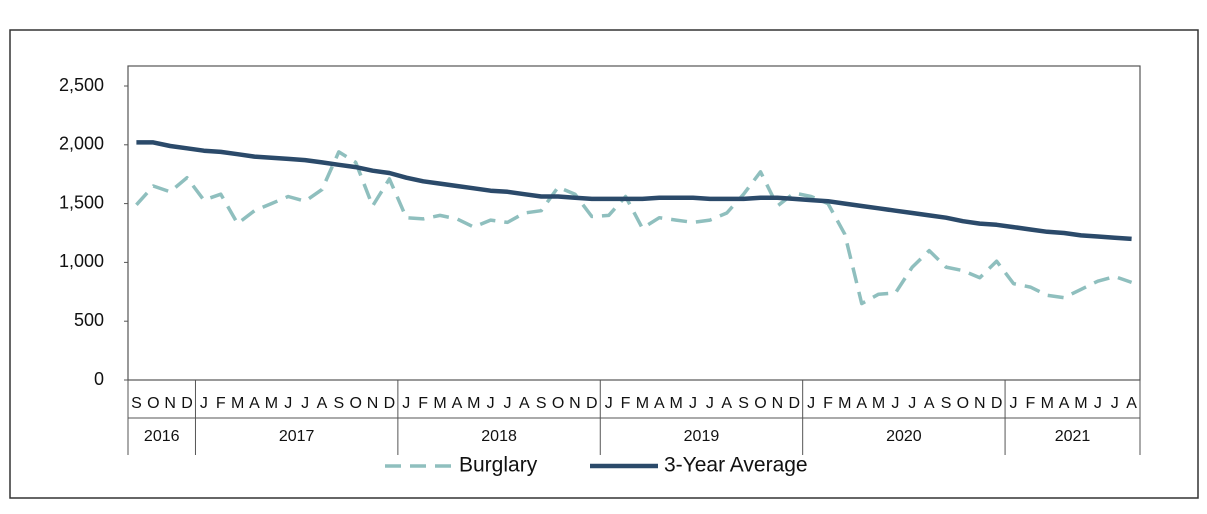 This screenshot has height=514, width=1207. Describe the element at coordinates (498, 465) in the screenshot. I see `legend-label: Burglary` at that location.